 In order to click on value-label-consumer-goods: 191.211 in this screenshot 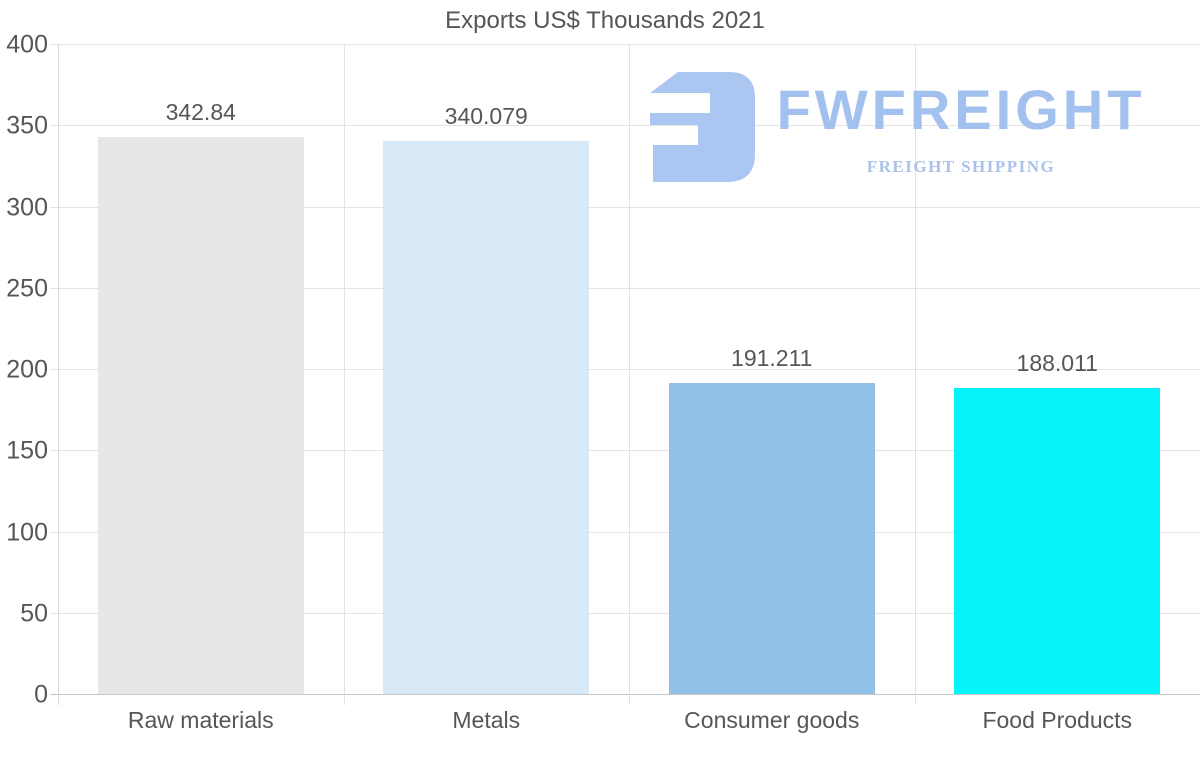, I will do `click(772, 358)`.